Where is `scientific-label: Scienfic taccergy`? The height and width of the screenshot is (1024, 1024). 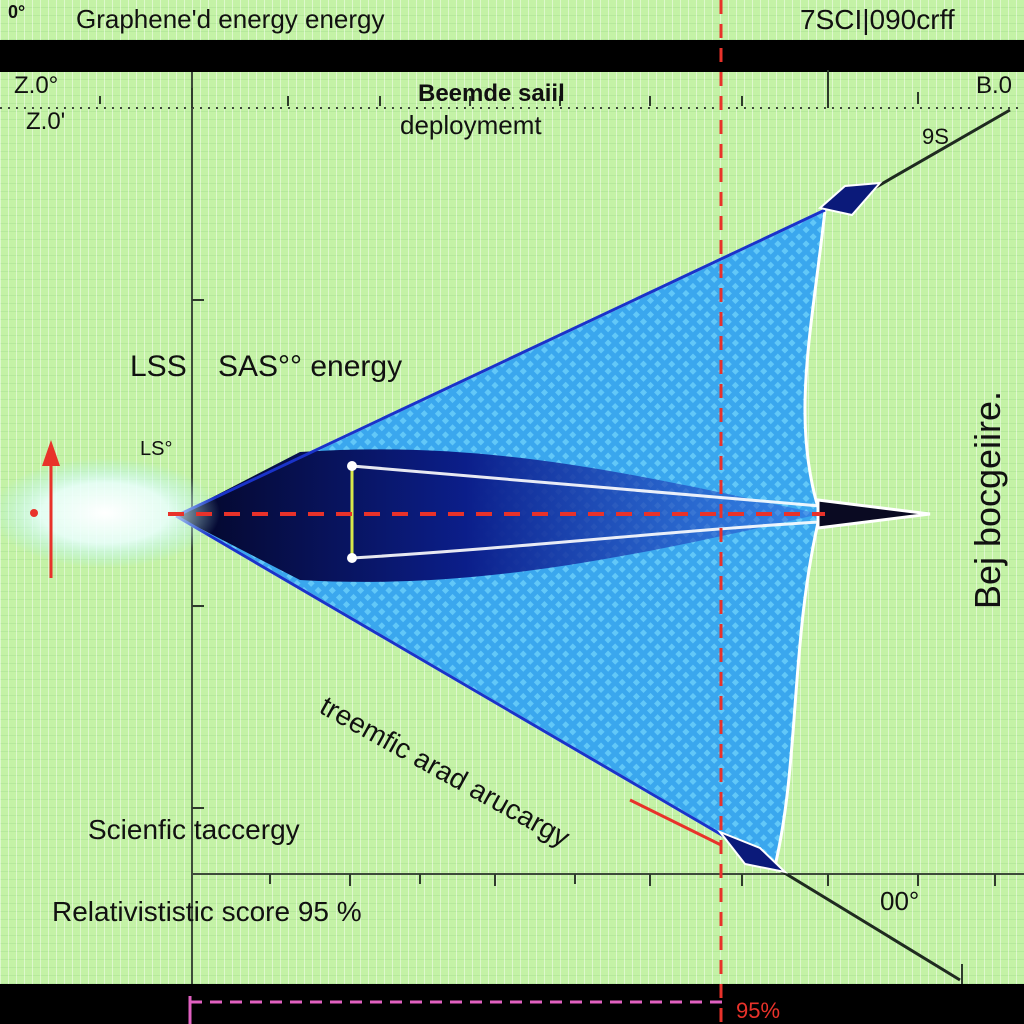
scientific-label: Scienfic taccergy is located at coordinates (194, 829).